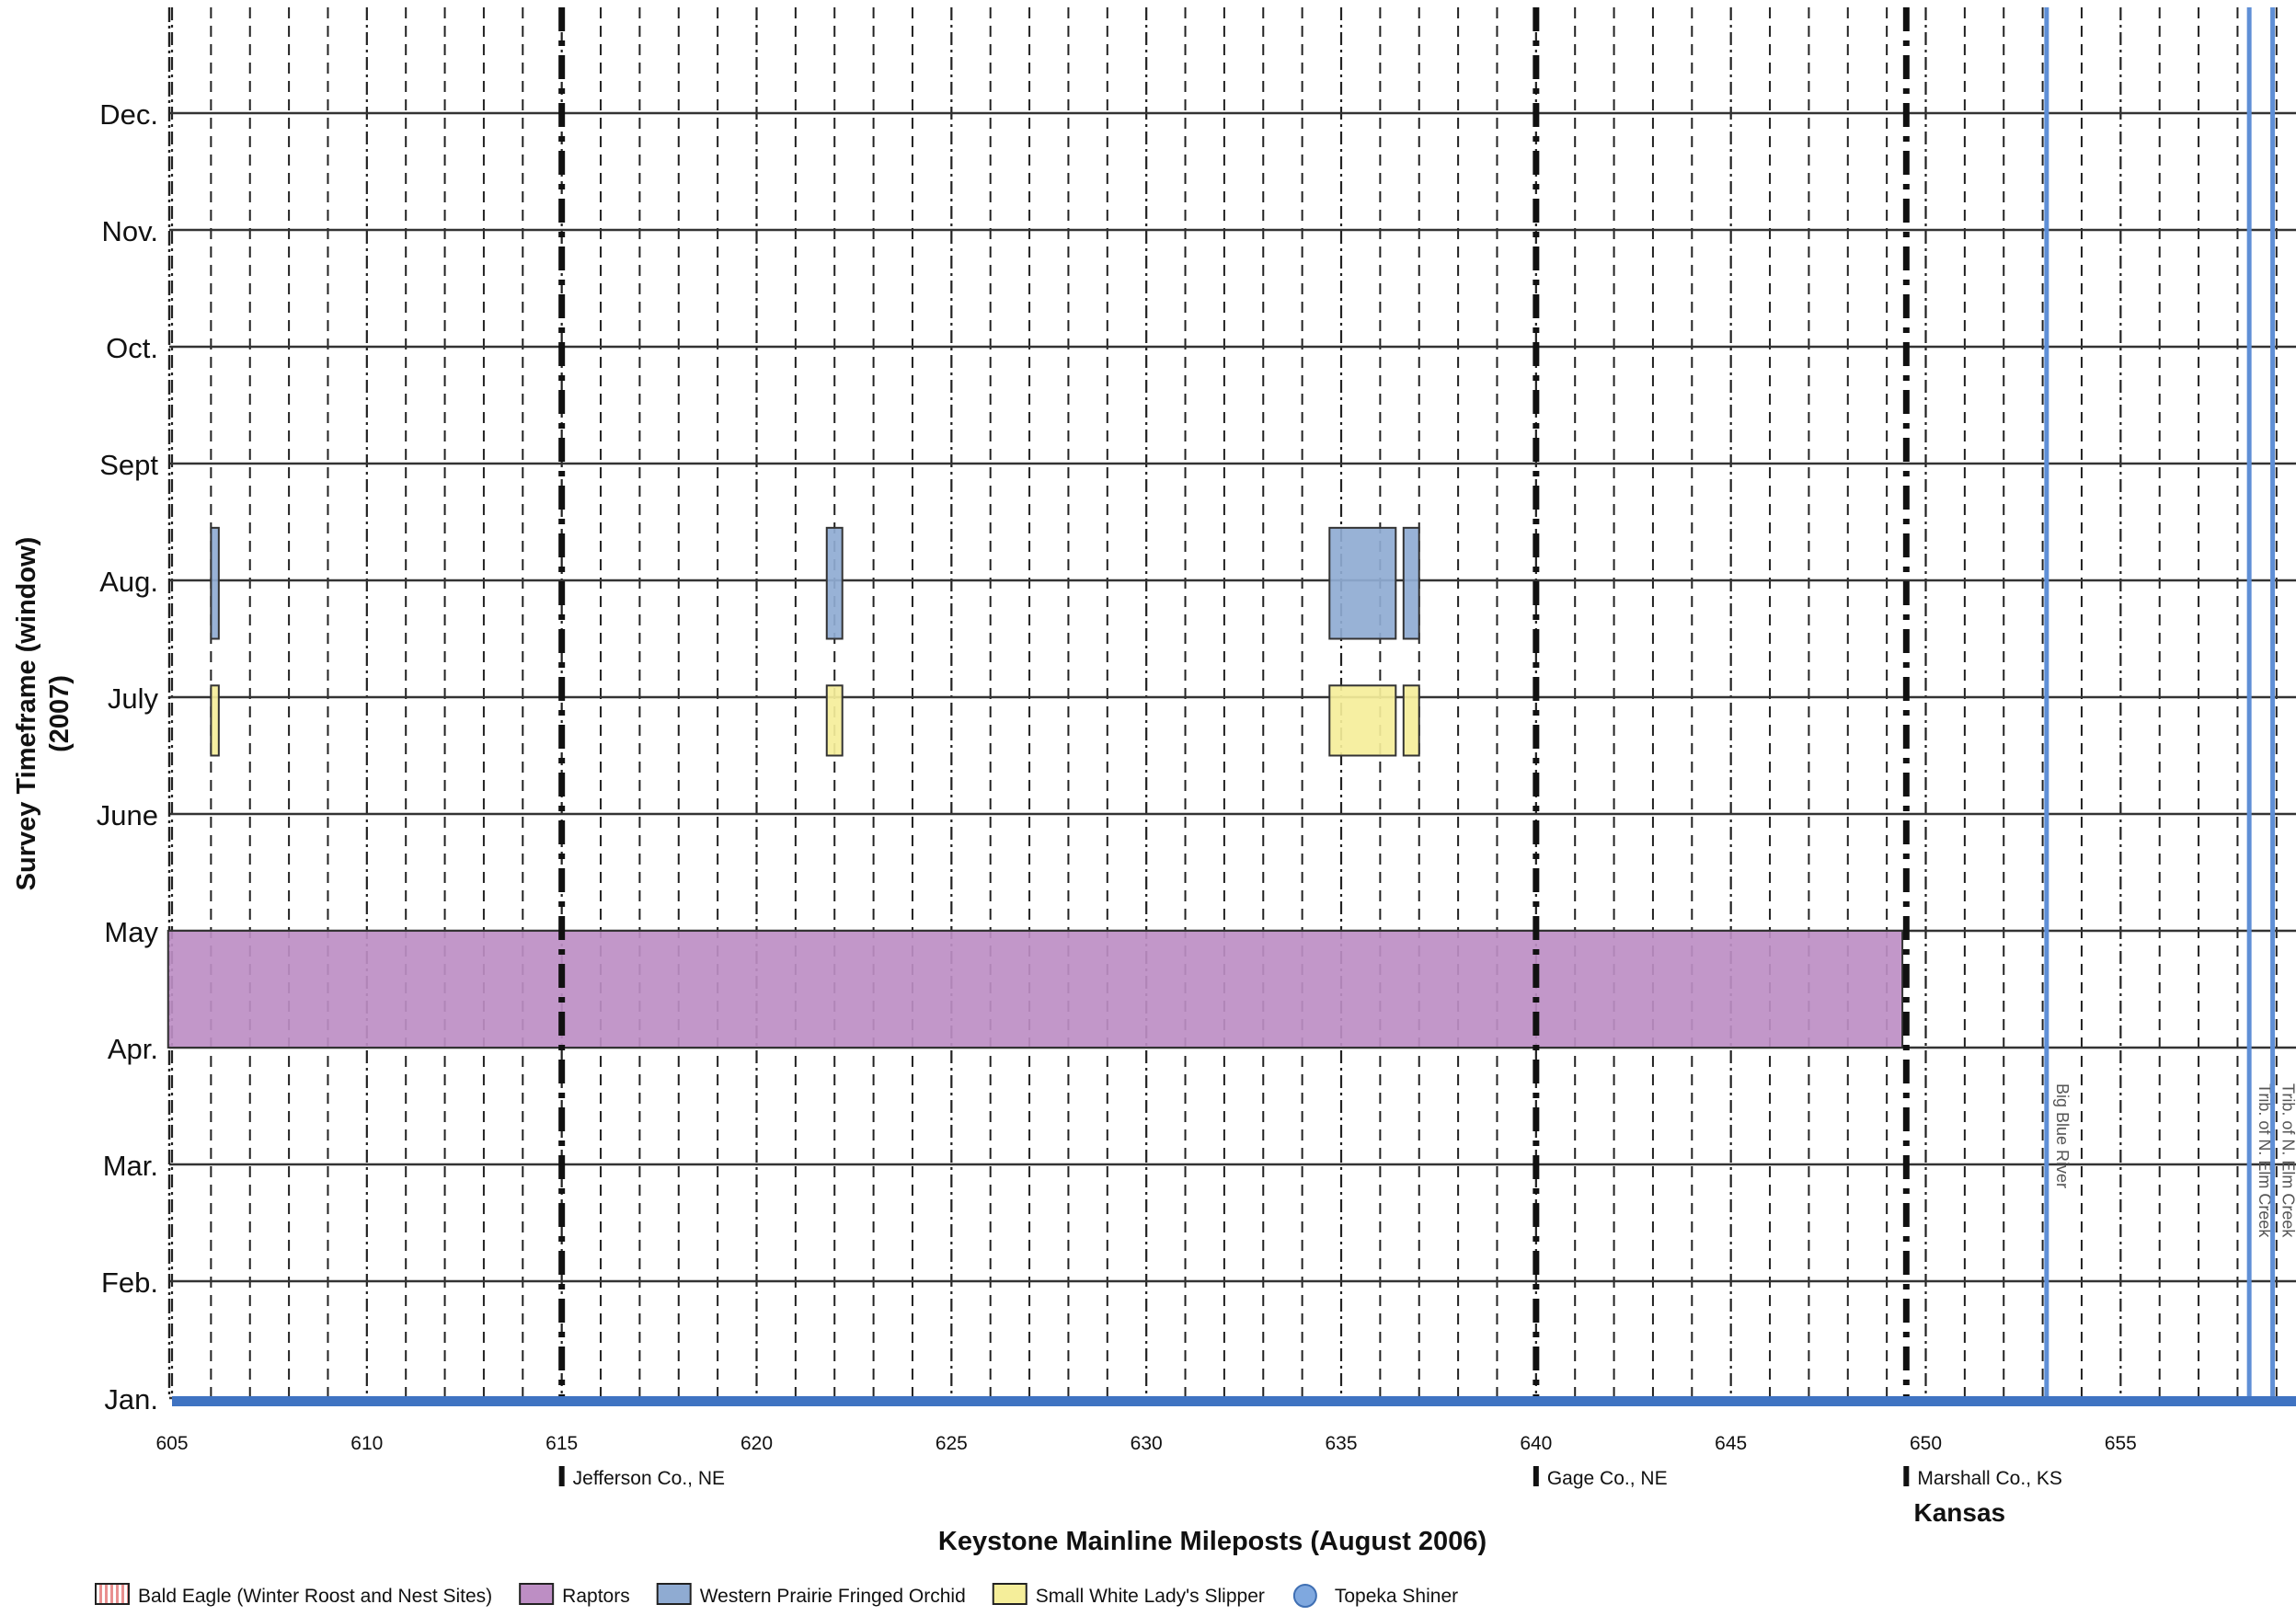 The width and height of the screenshot is (2296, 1616). Describe the element at coordinates (2121, 1443) in the screenshot. I see `x-tick-label: 655` at that location.